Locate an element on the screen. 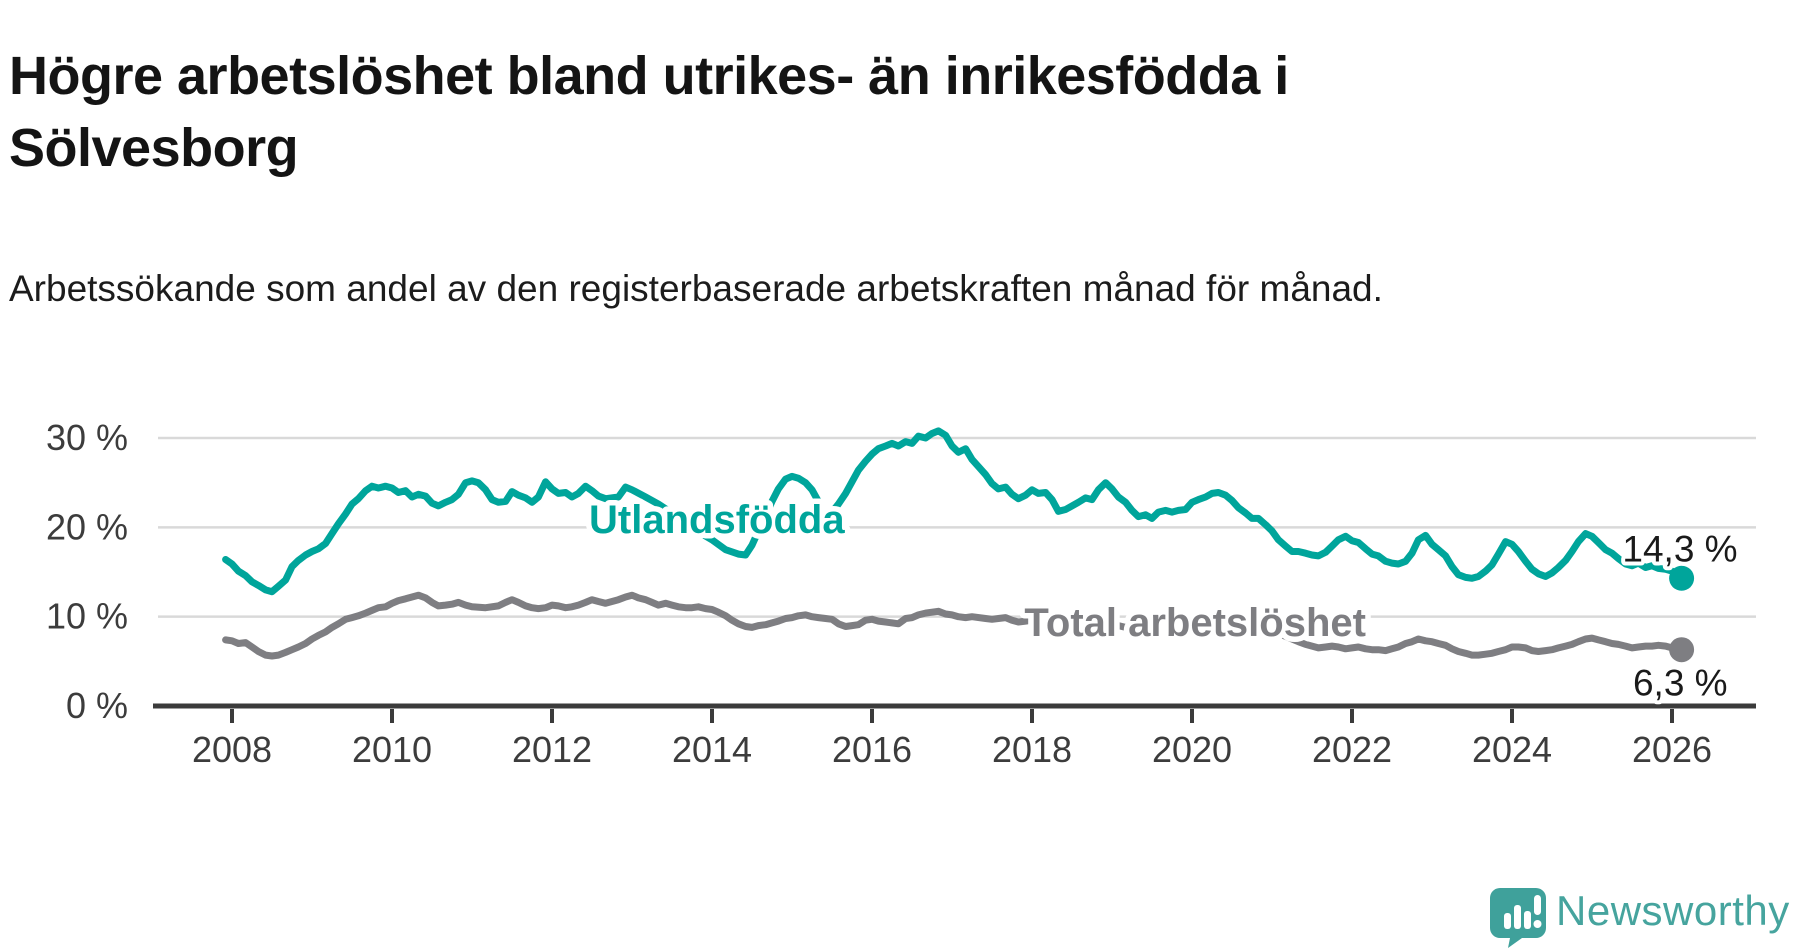 The width and height of the screenshot is (1800, 948). end-value-label-total: 6,3 % is located at coordinates (1680, 683).